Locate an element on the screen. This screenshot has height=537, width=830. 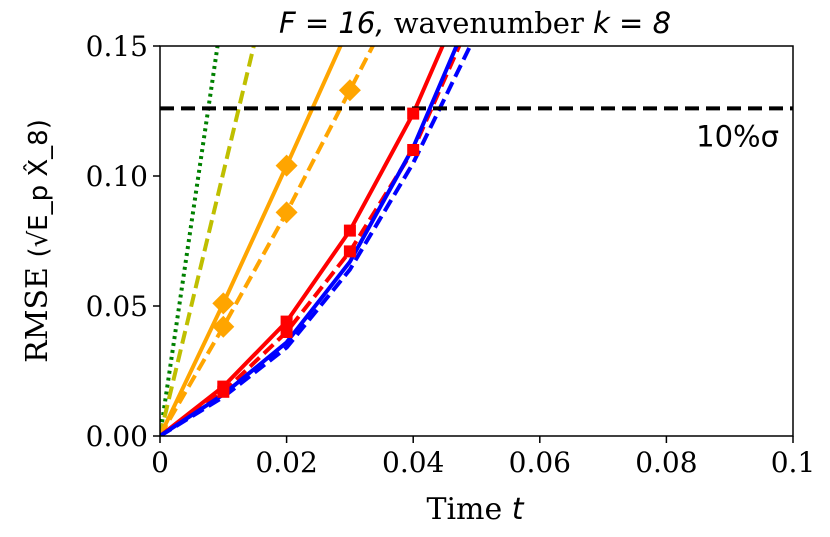
chart-title: F = 16, wavenumber k = 8 is located at coordinates (475, 23).